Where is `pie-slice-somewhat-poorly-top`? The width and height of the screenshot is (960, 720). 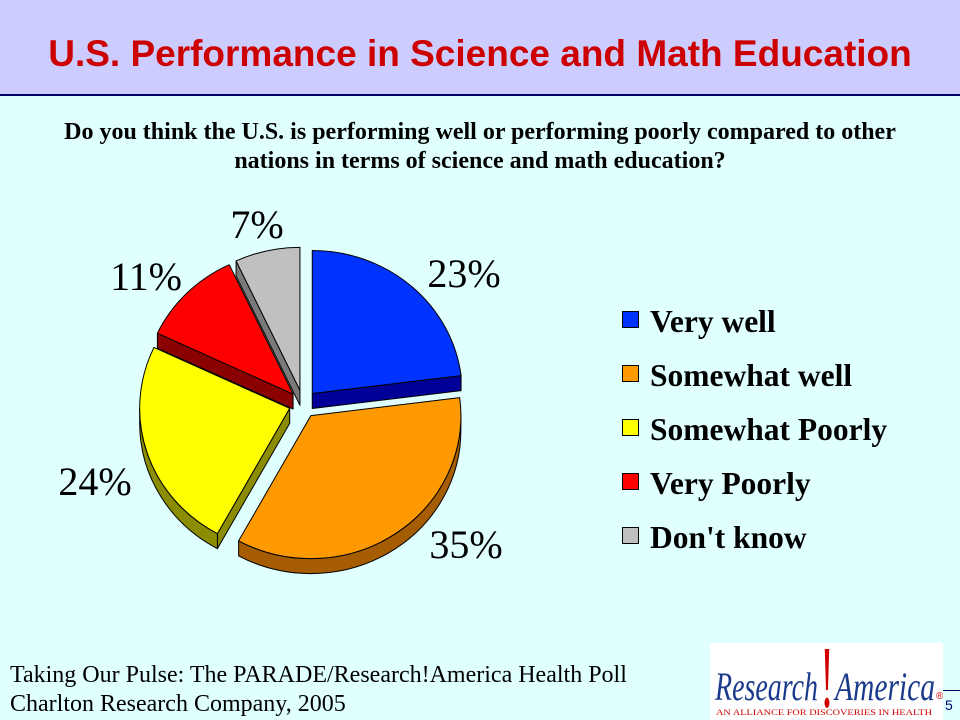
pie-slice-somewhat-poorly-top is located at coordinates (215, 440).